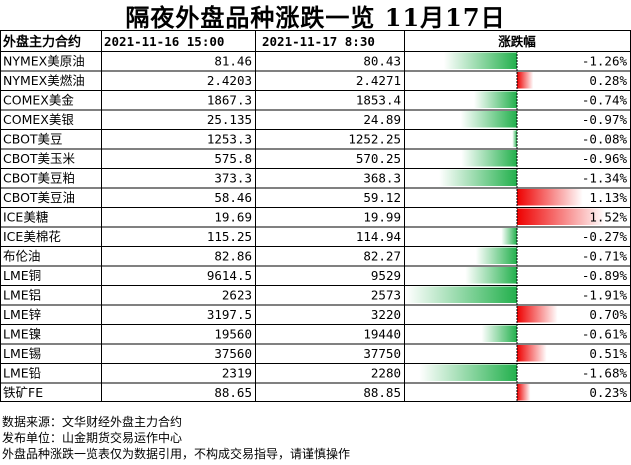 The image size is (631, 465). Describe the element at coordinates (44, 80) in the screenshot. I see `contract-name: NYMEX美燃油` at that location.